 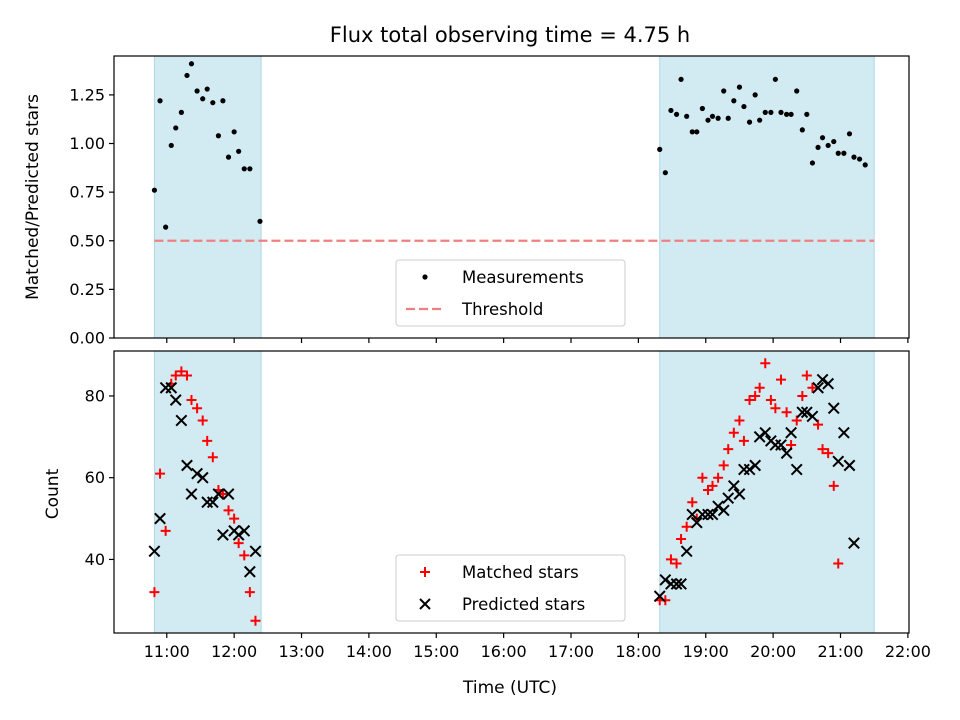 I want to click on y-tick-label: 0.50, so click(x=87, y=240).